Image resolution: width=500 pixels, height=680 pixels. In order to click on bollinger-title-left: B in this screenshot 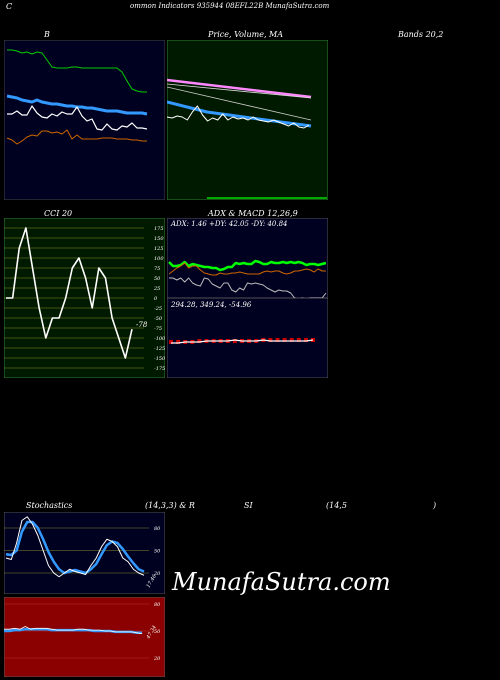, I will do `click(47, 34)`.